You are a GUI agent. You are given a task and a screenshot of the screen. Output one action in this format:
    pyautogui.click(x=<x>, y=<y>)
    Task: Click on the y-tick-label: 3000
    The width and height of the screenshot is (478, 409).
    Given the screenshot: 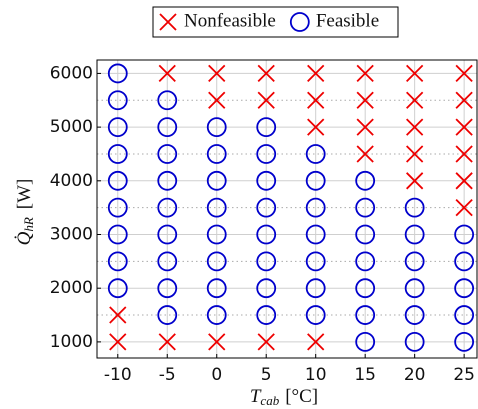 What is the action you would take?
    pyautogui.click(x=71, y=235)
    